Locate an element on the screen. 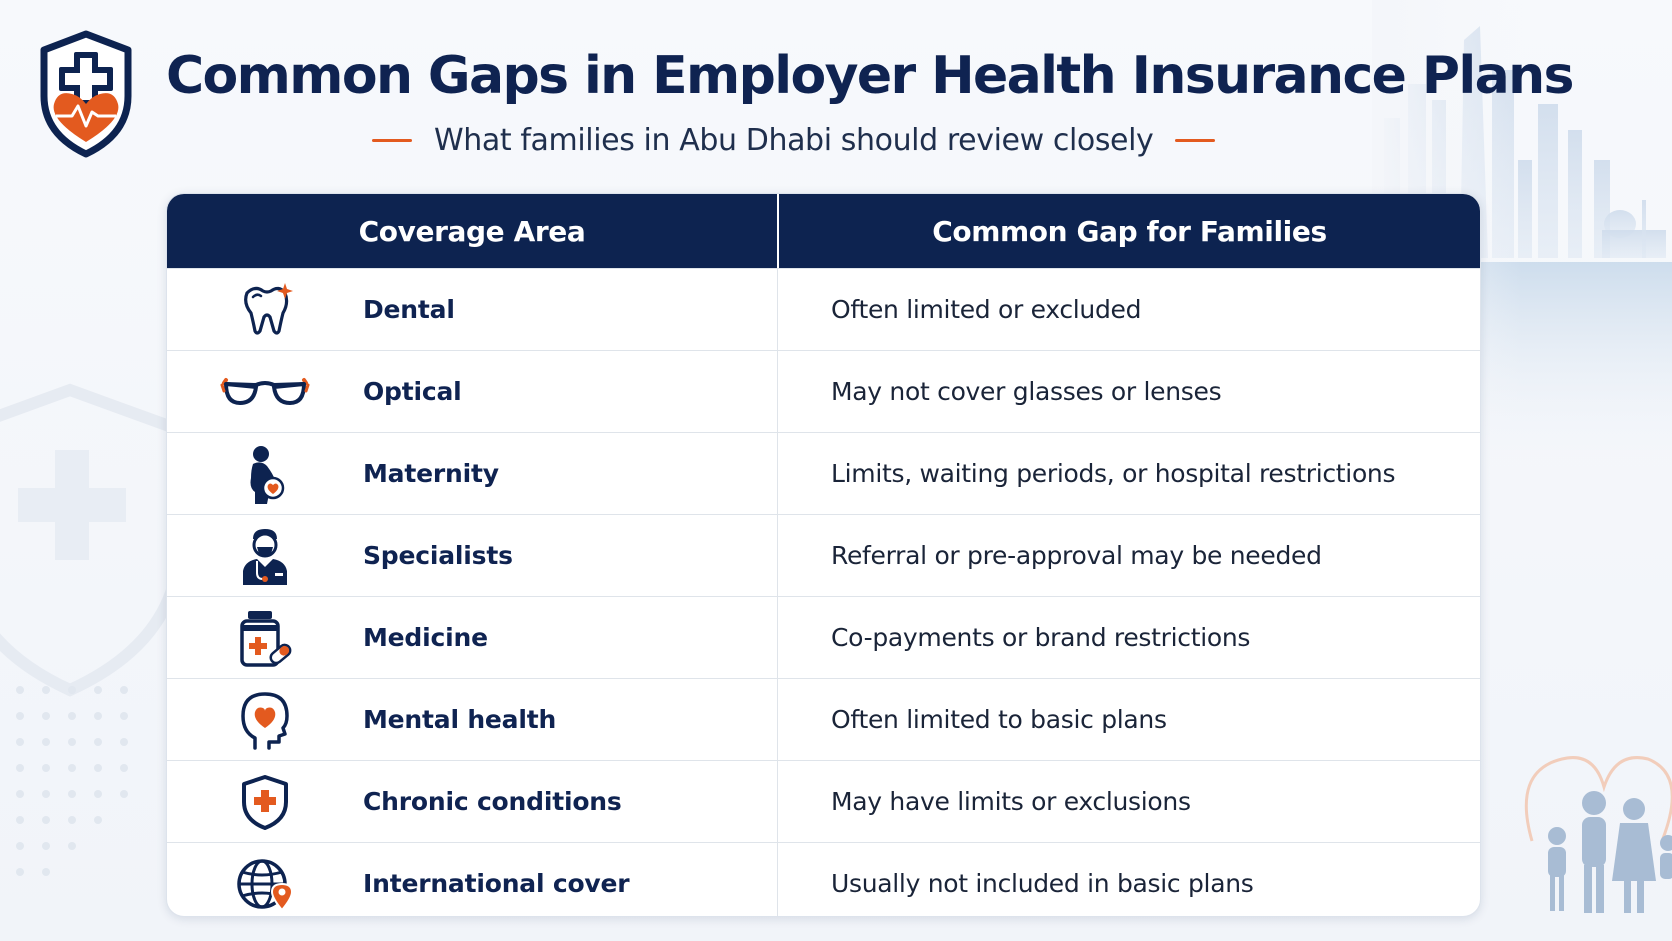 Image resolution: width=1672 pixels, height=941 pixels. common-gap-cell: May have limits or exclusions is located at coordinates (1011, 801).